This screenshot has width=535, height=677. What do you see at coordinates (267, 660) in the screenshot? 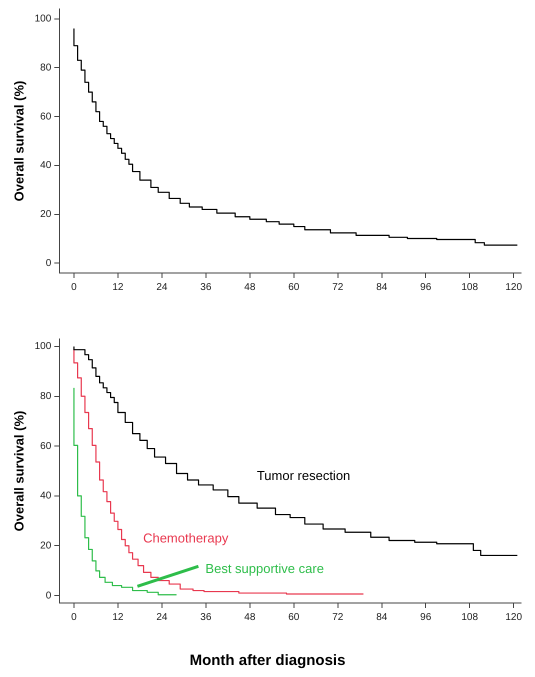
I see `x-axis-title: Month after diagnosis` at bounding box center [267, 660].